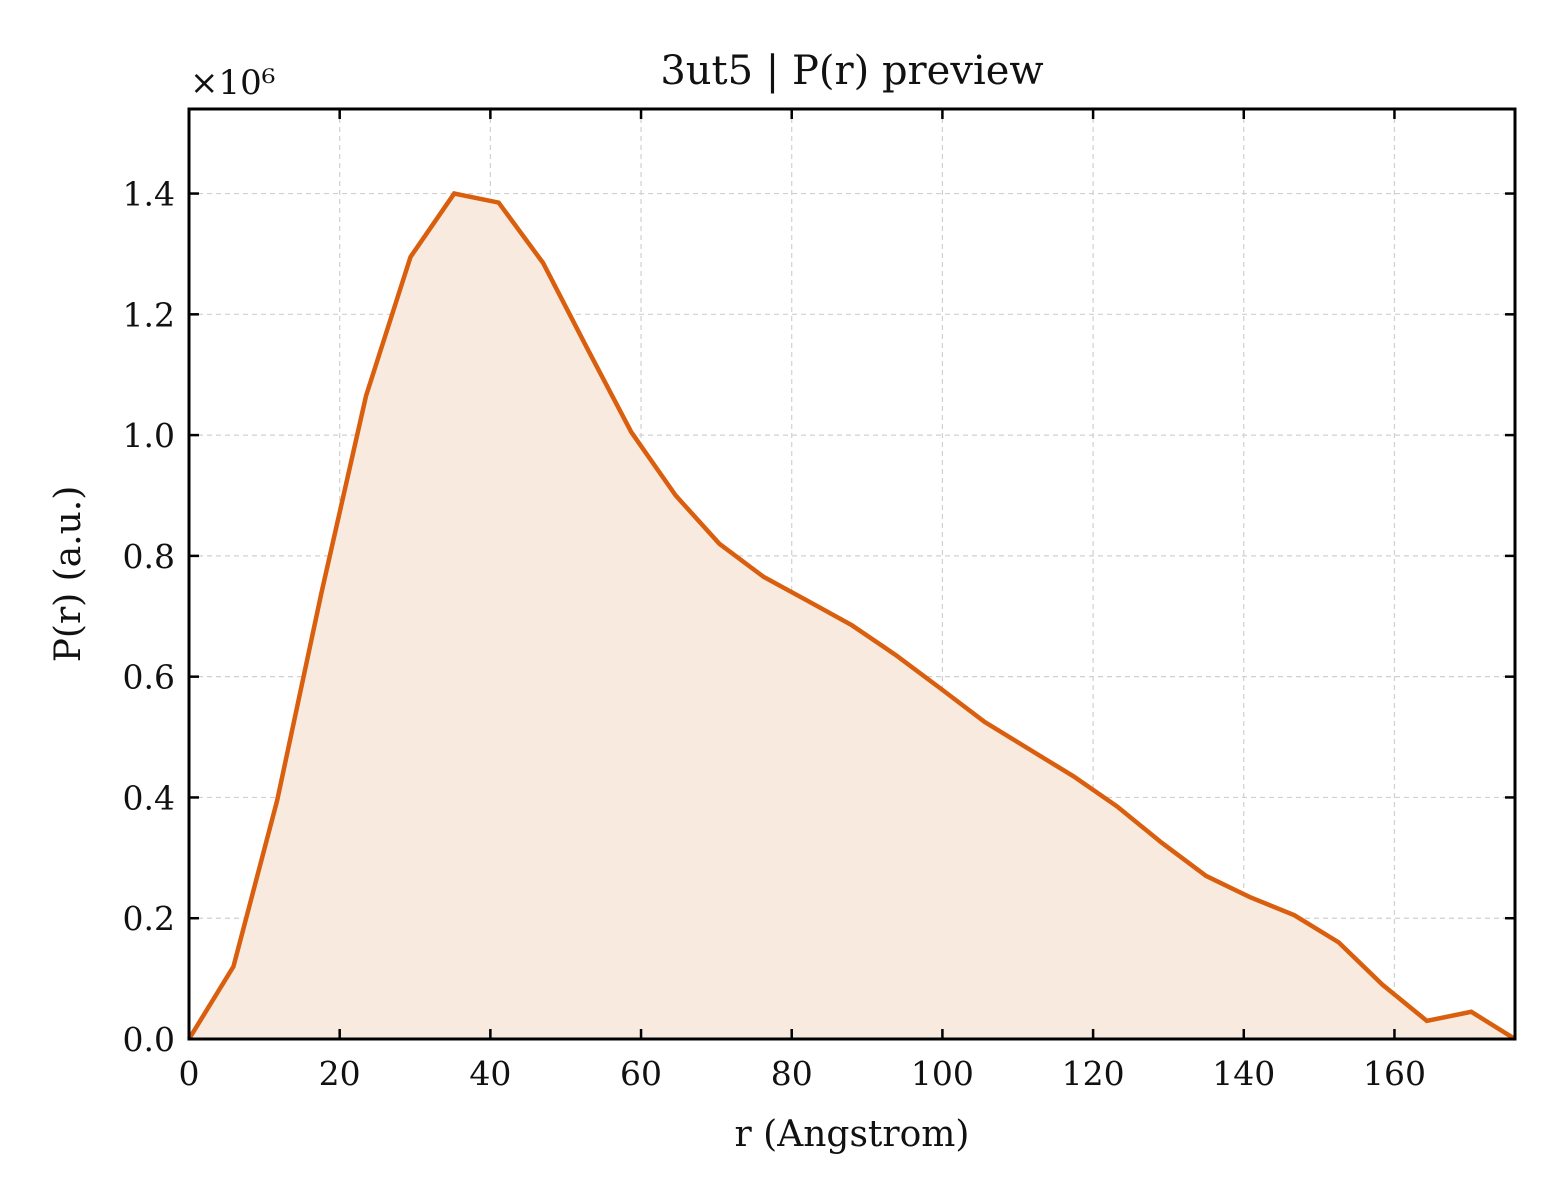 The height and width of the screenshot is (1200, 1560). Describe the element at coordinates (149, 797) in the screenshot. I see `y-tick-label: 0.4` at that location.